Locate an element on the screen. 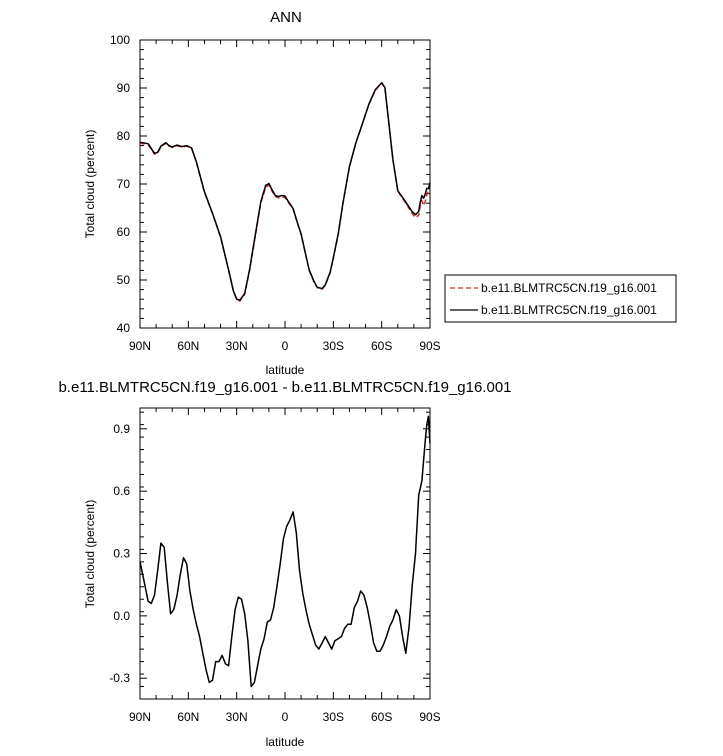 This screenshot has width=723, height=756. y-tick-label: 80 is located at coordinates (124, 136).